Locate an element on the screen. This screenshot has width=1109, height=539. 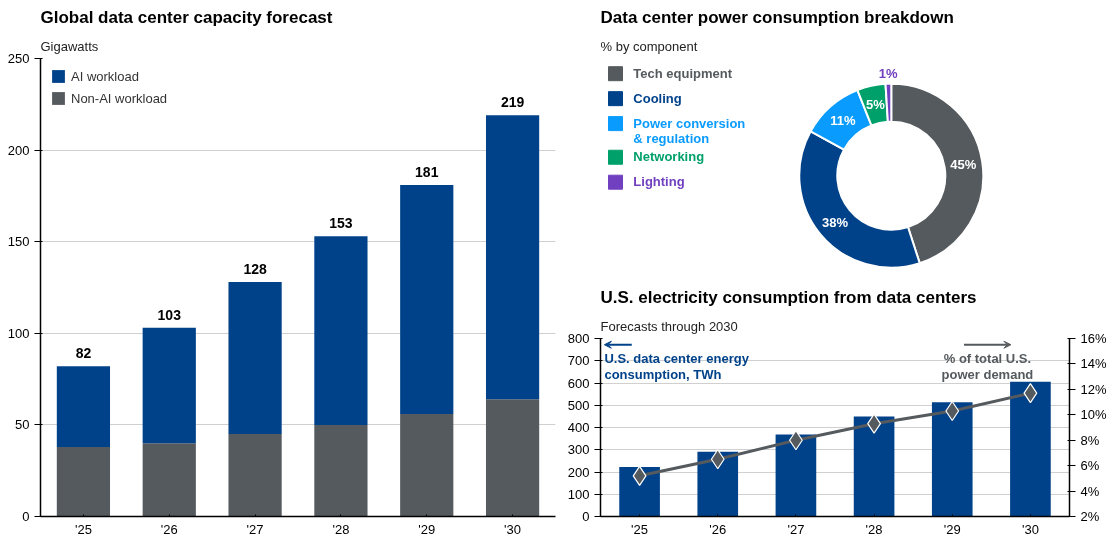
total-label: 219 is located at coordinates (512, 102).